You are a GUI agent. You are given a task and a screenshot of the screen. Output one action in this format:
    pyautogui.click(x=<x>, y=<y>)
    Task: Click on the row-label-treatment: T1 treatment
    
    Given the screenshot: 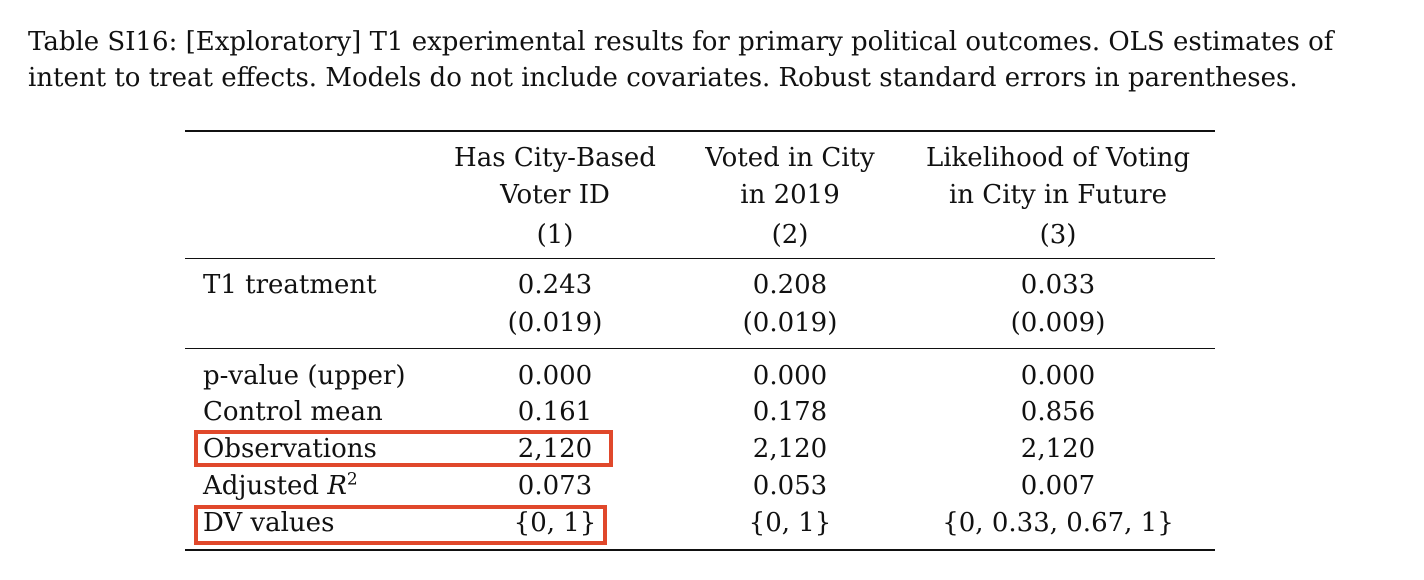 What is the action you would take?
    pyautogui.click(x=290, y=285)
    